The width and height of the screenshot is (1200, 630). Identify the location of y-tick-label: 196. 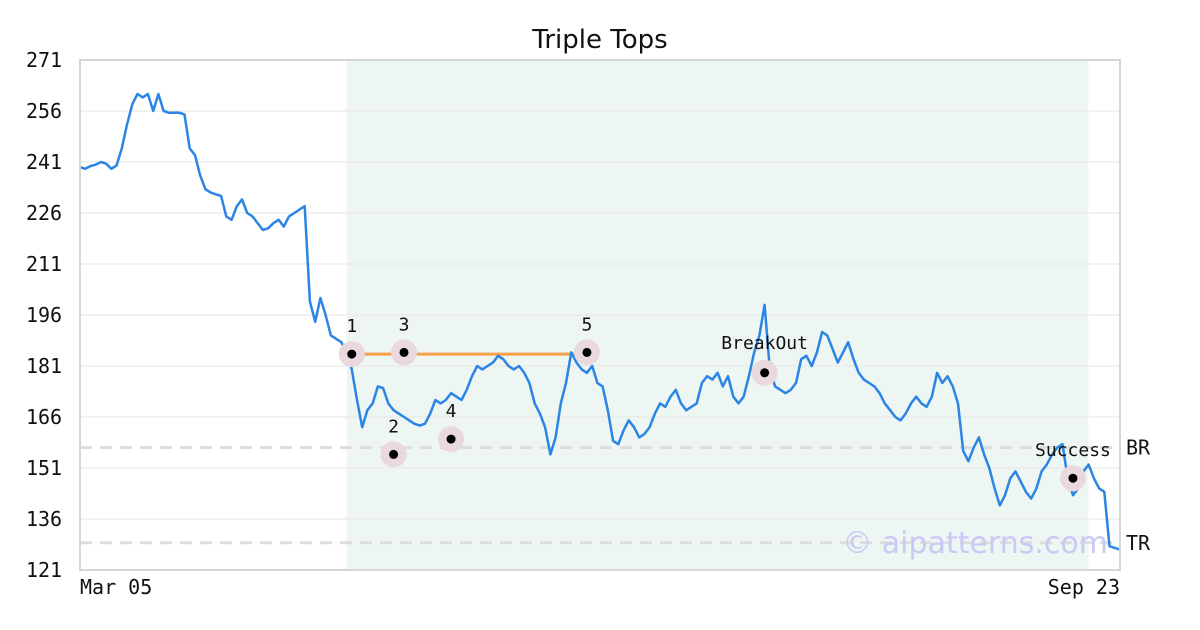
(44, 315).